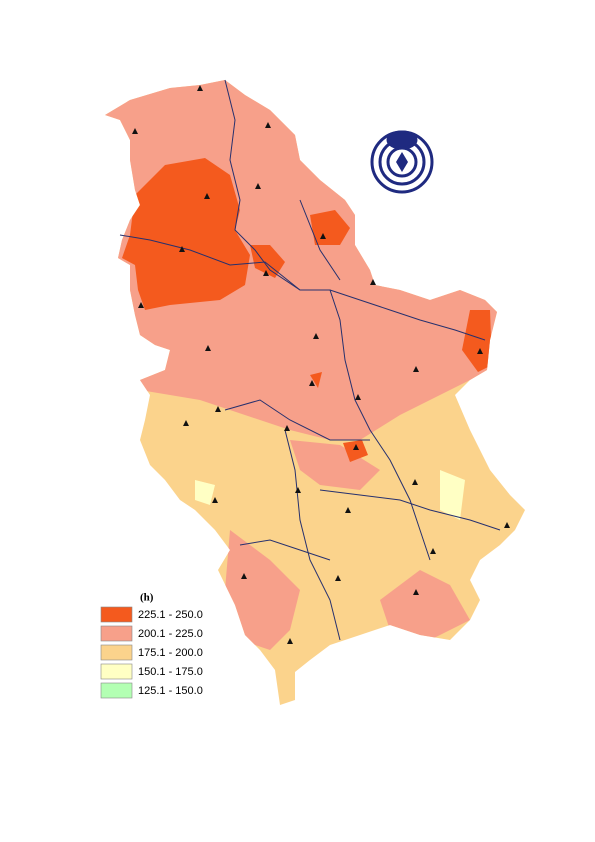 The image size is (595, 842). Describe the element at coordinates (147, 598) in the screenshot. I see `legend-title: (h)` at that location.